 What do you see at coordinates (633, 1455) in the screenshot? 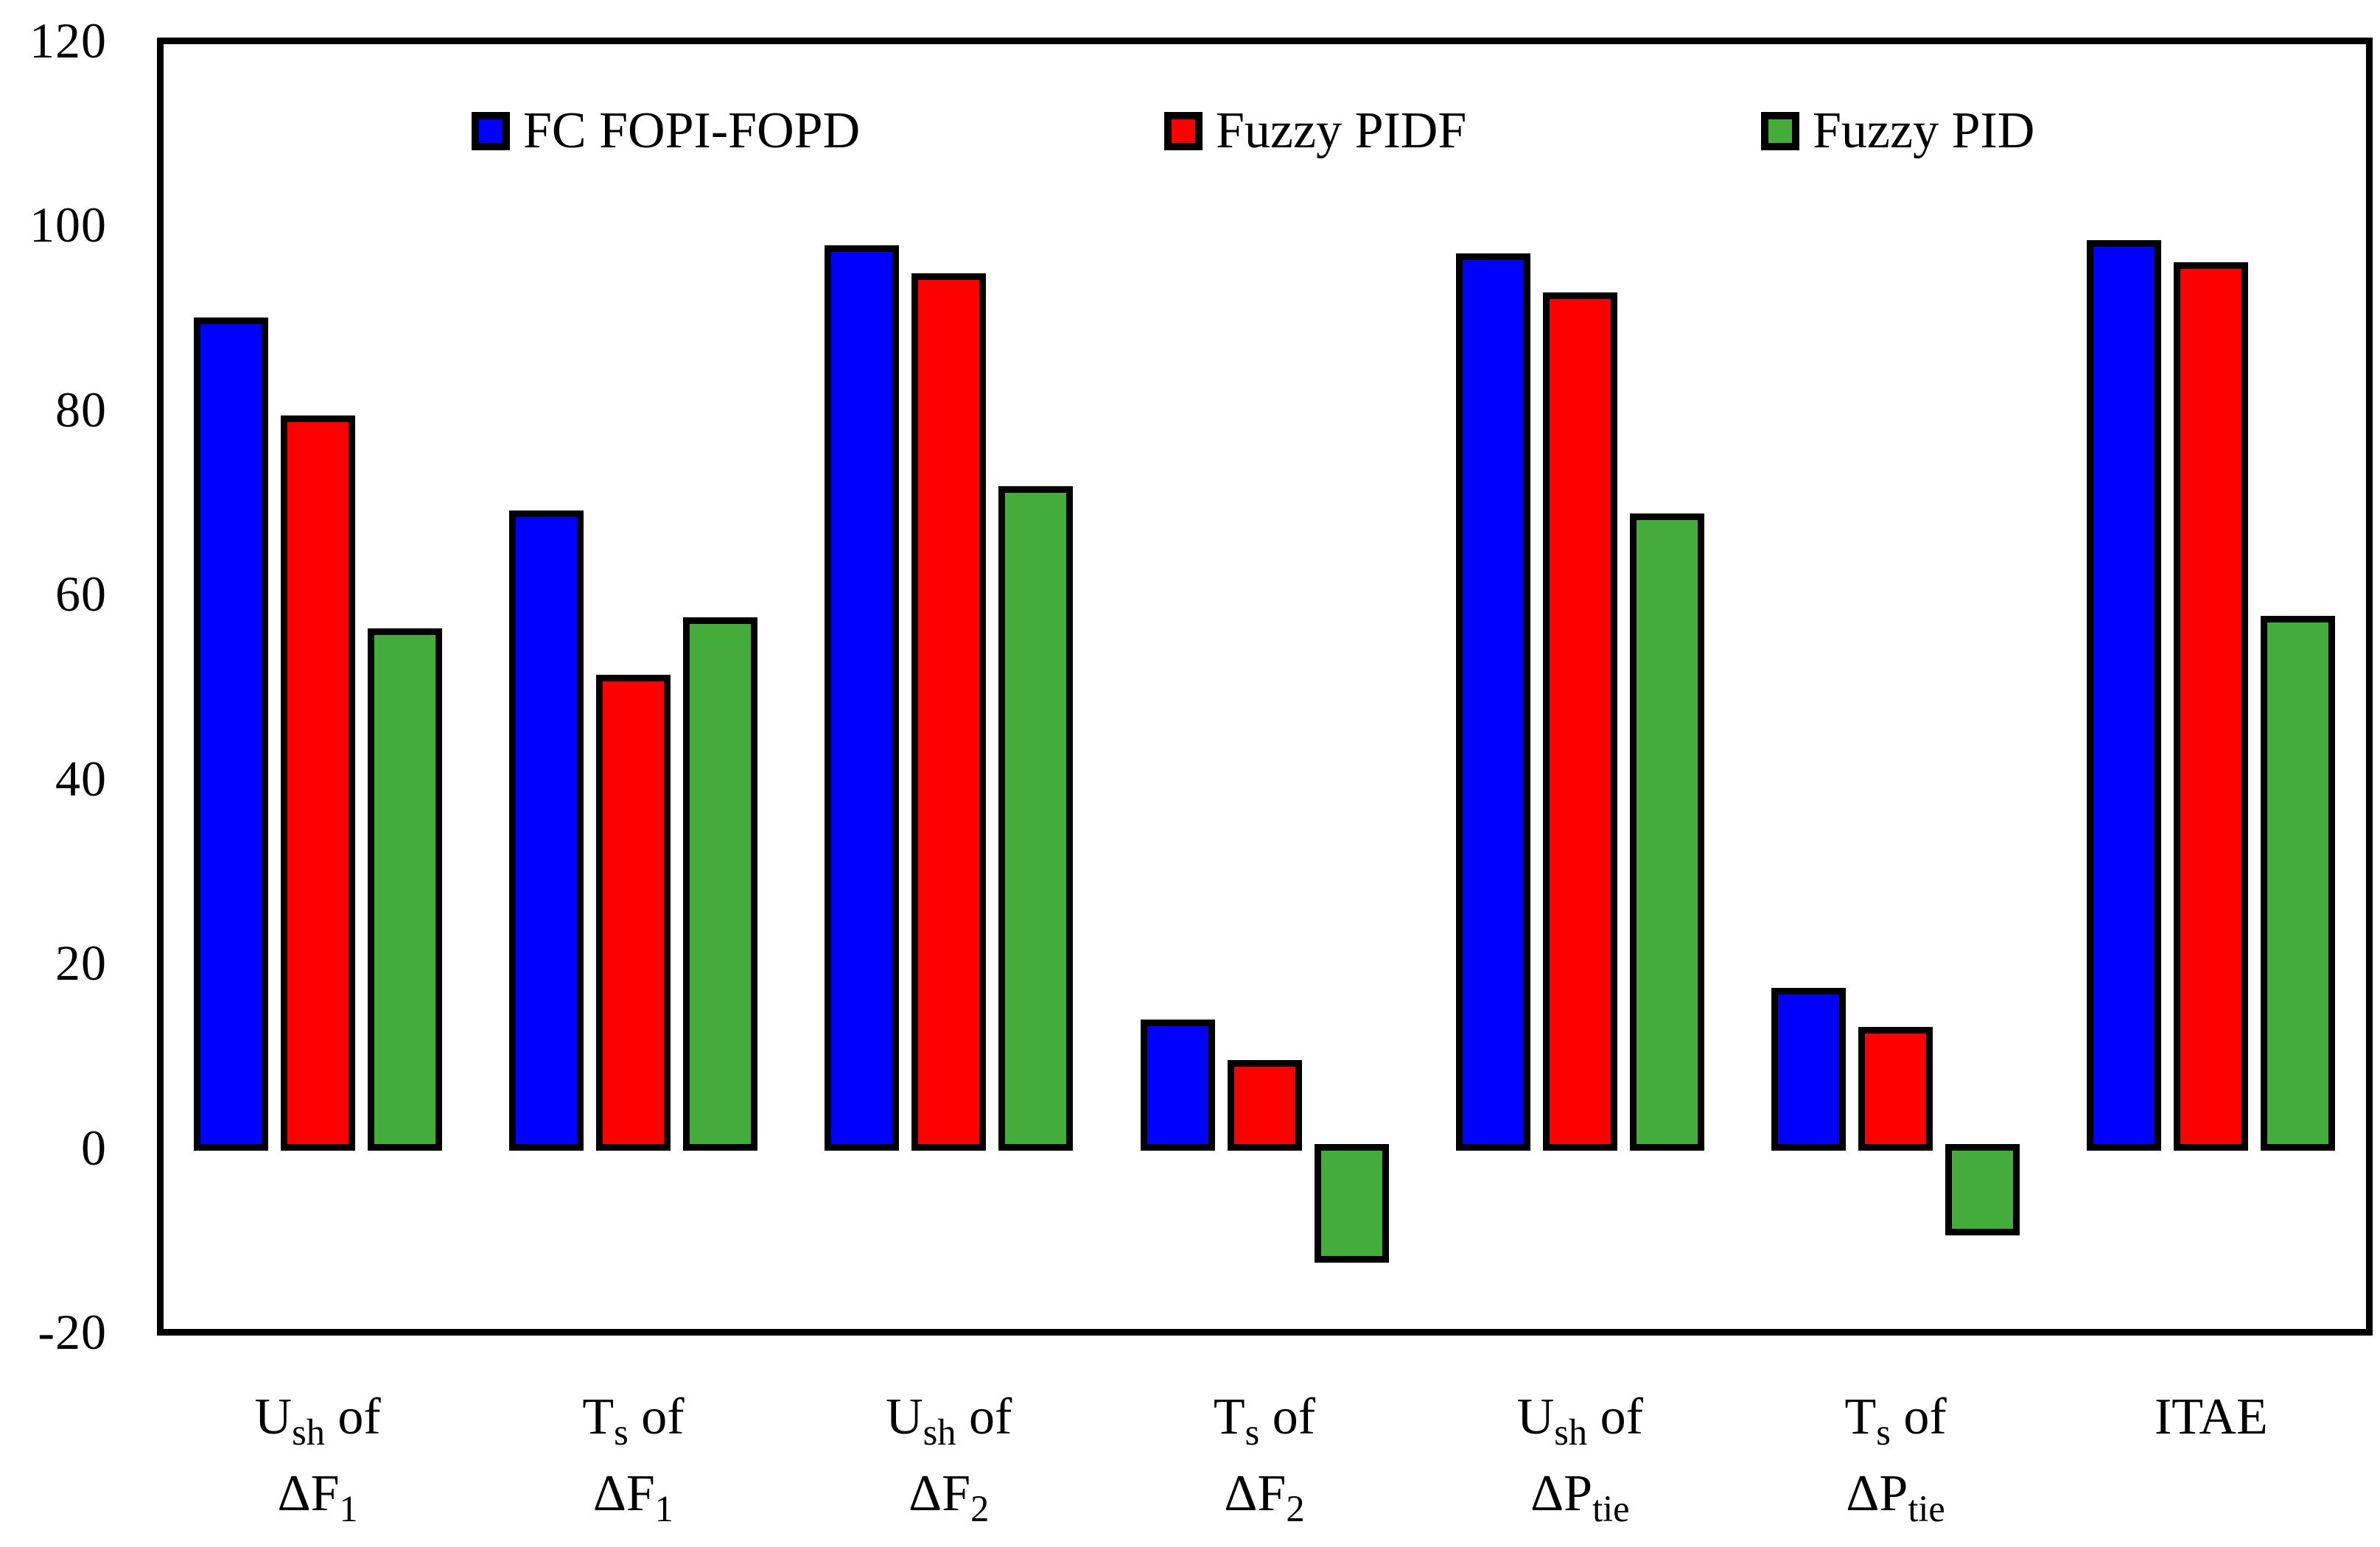
I see `category-label-ts-of-f1: Ts of ΔF1` at bounding box center [633, 1455].